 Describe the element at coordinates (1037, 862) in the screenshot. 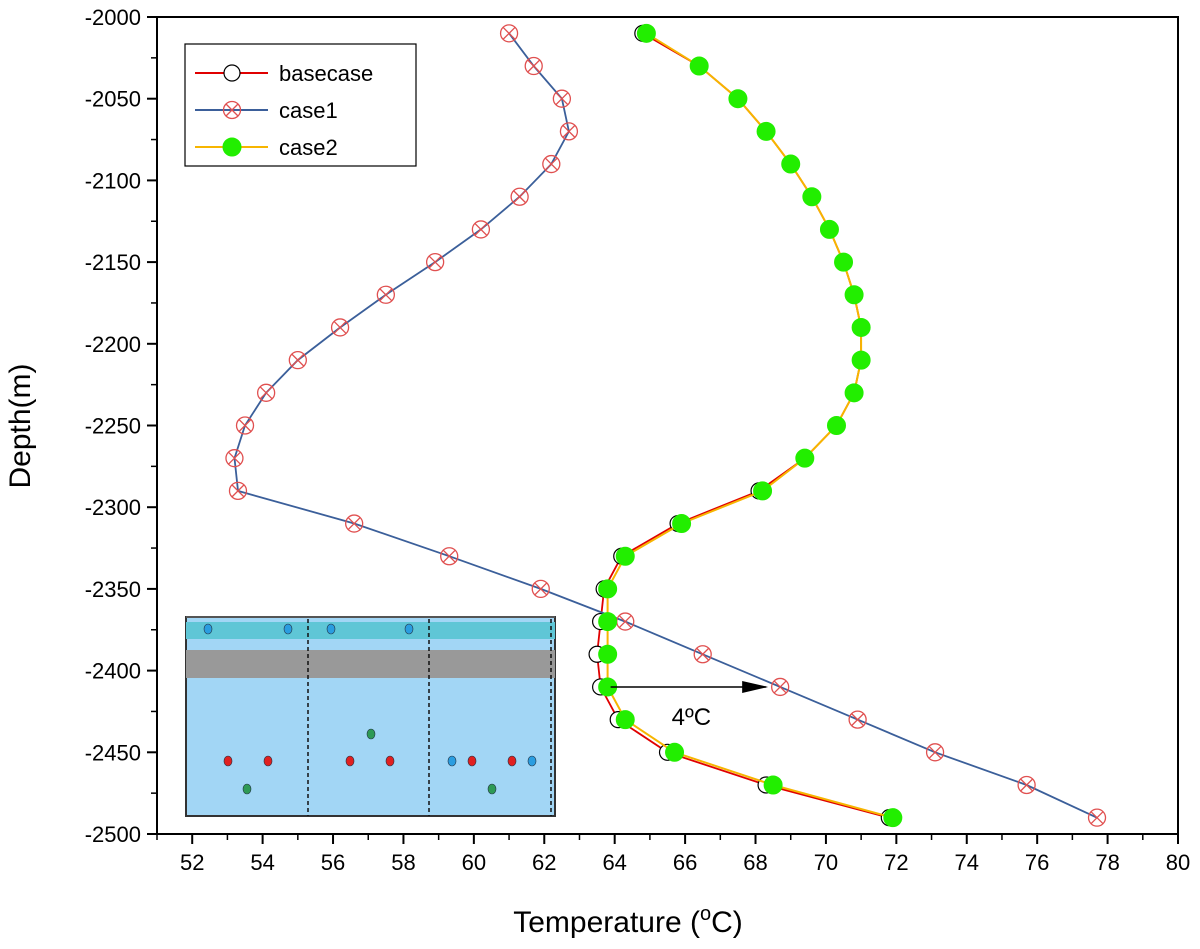

I see `x-tick-label: 76` at that location.